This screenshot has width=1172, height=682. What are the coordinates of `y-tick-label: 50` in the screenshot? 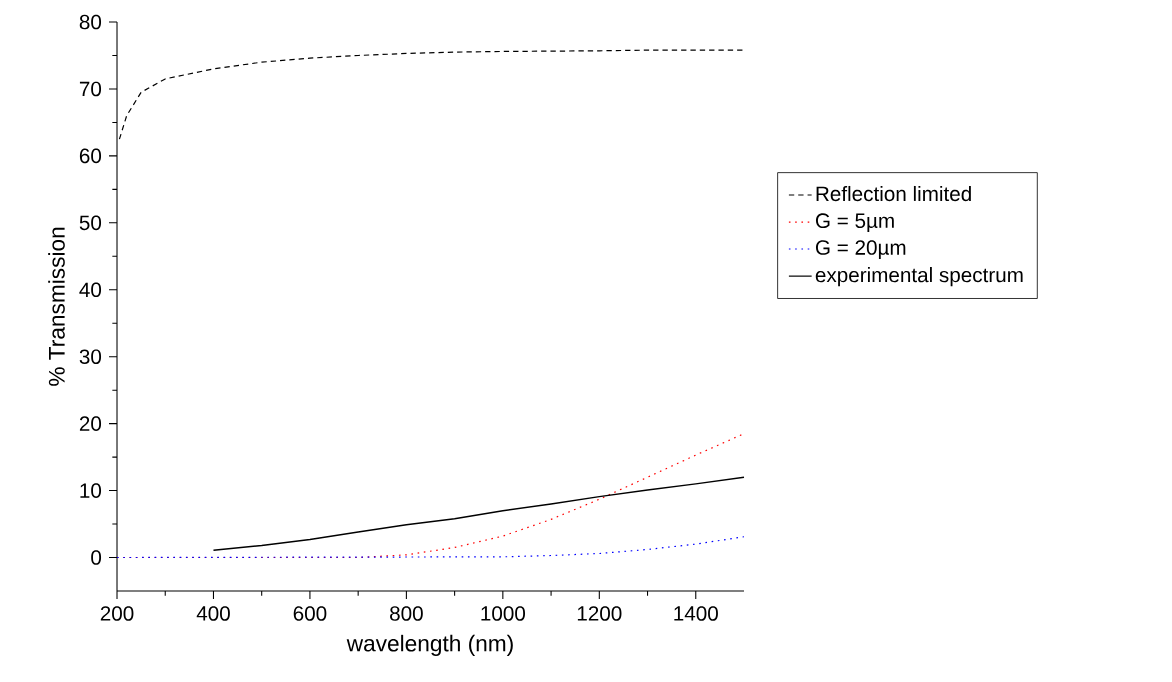 It's located at (90, 223).